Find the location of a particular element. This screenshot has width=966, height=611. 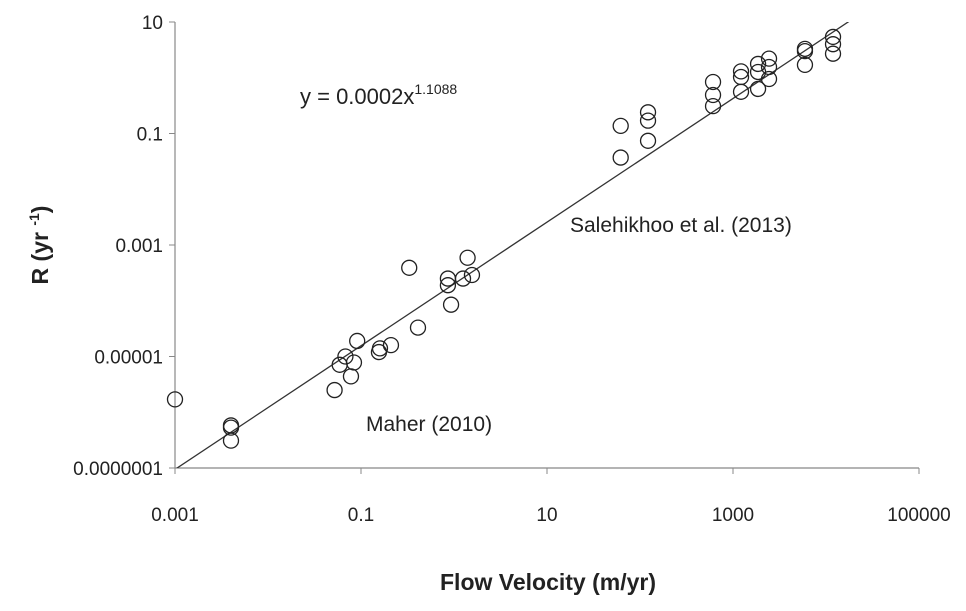

annotation: Maher (2010) is located at coordinates (429, 424).